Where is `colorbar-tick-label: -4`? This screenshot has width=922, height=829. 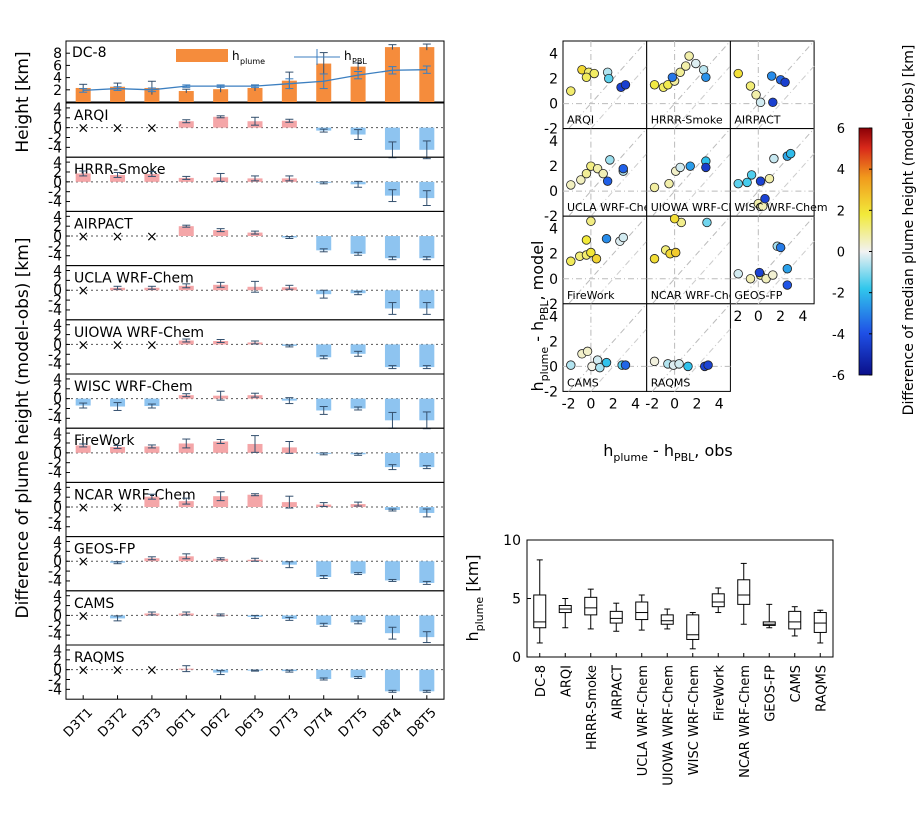
colorbar-tick-label: -4 is located at coordinates (838, 335).